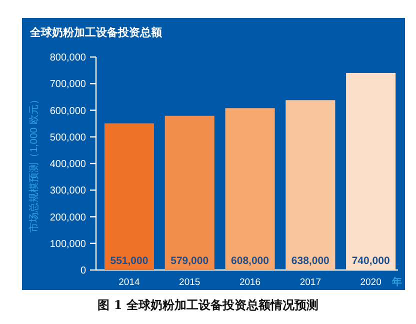  I want to click on y-tick-label: 700,000, so click(68, 84).